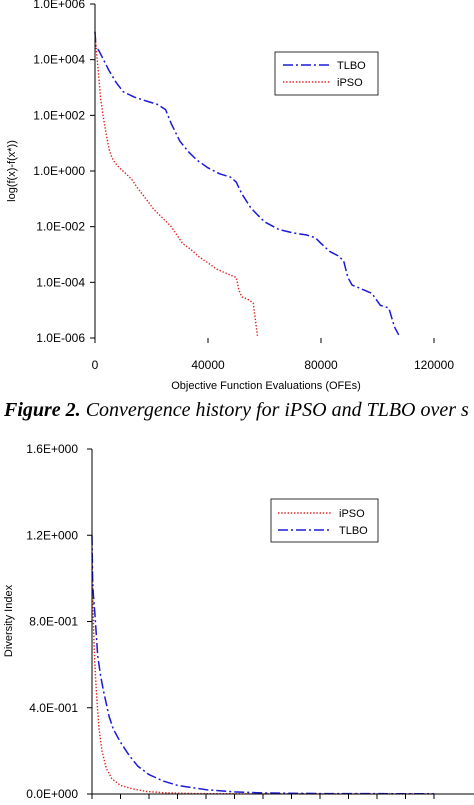 The width and height of the screenshot is (474, 805). I want to click on convergence-ytick-label: 1.0E+004, so click(59, 60).